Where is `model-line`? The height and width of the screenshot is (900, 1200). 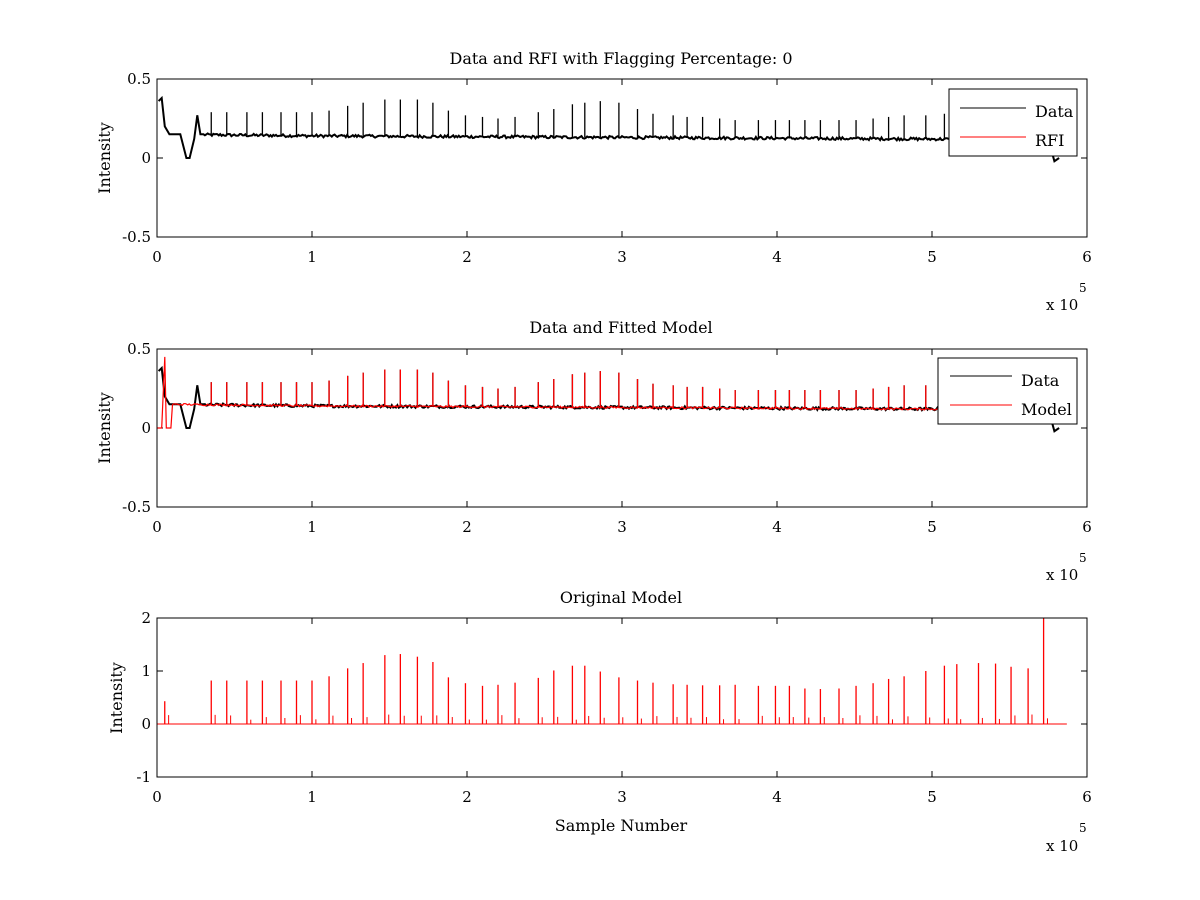
model-line is located at coordinates (614, 392).